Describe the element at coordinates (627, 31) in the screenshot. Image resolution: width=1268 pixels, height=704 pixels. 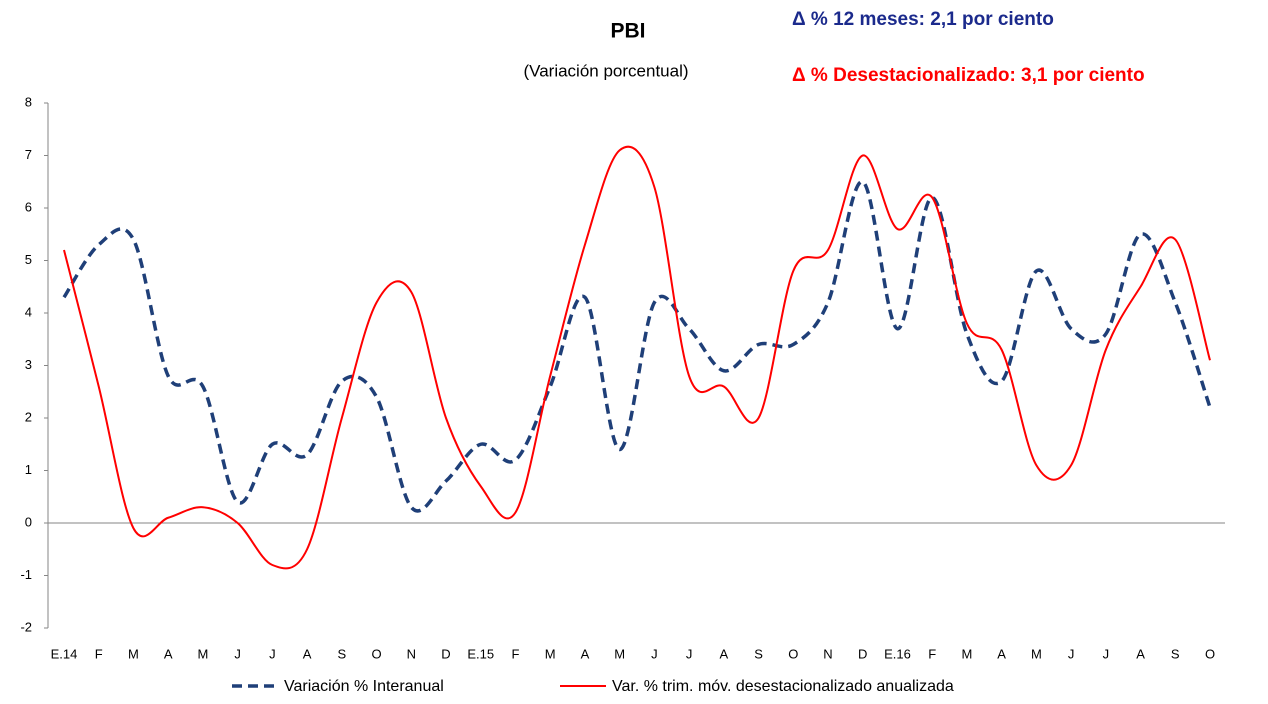
I see `chart-title: PBI` at that location.